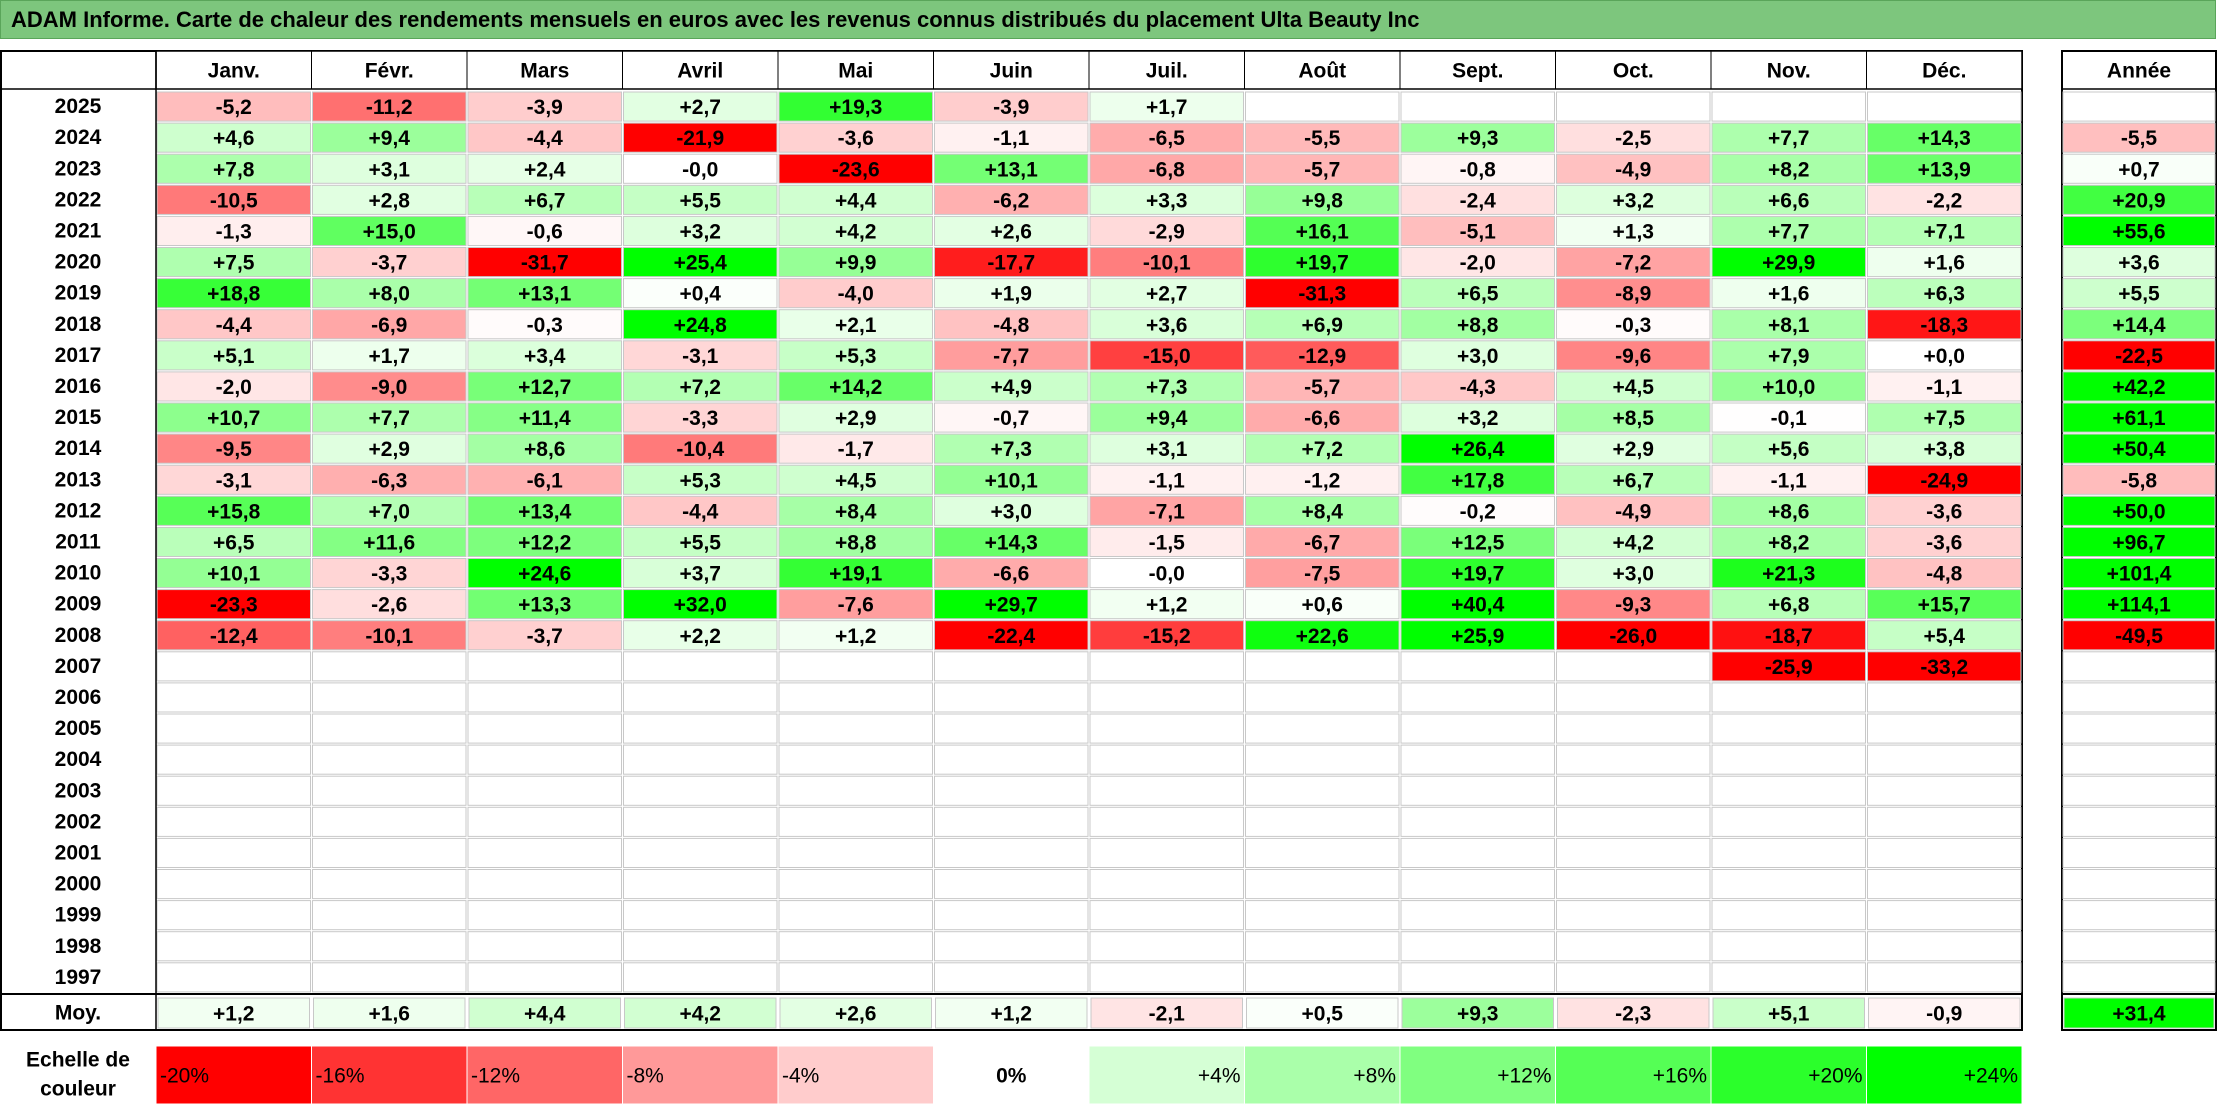 The image size is (2218, 1106). Describe the element at coordinates (78, 1013) in the screenshot. I see `avg-label: Moy.` at that location.